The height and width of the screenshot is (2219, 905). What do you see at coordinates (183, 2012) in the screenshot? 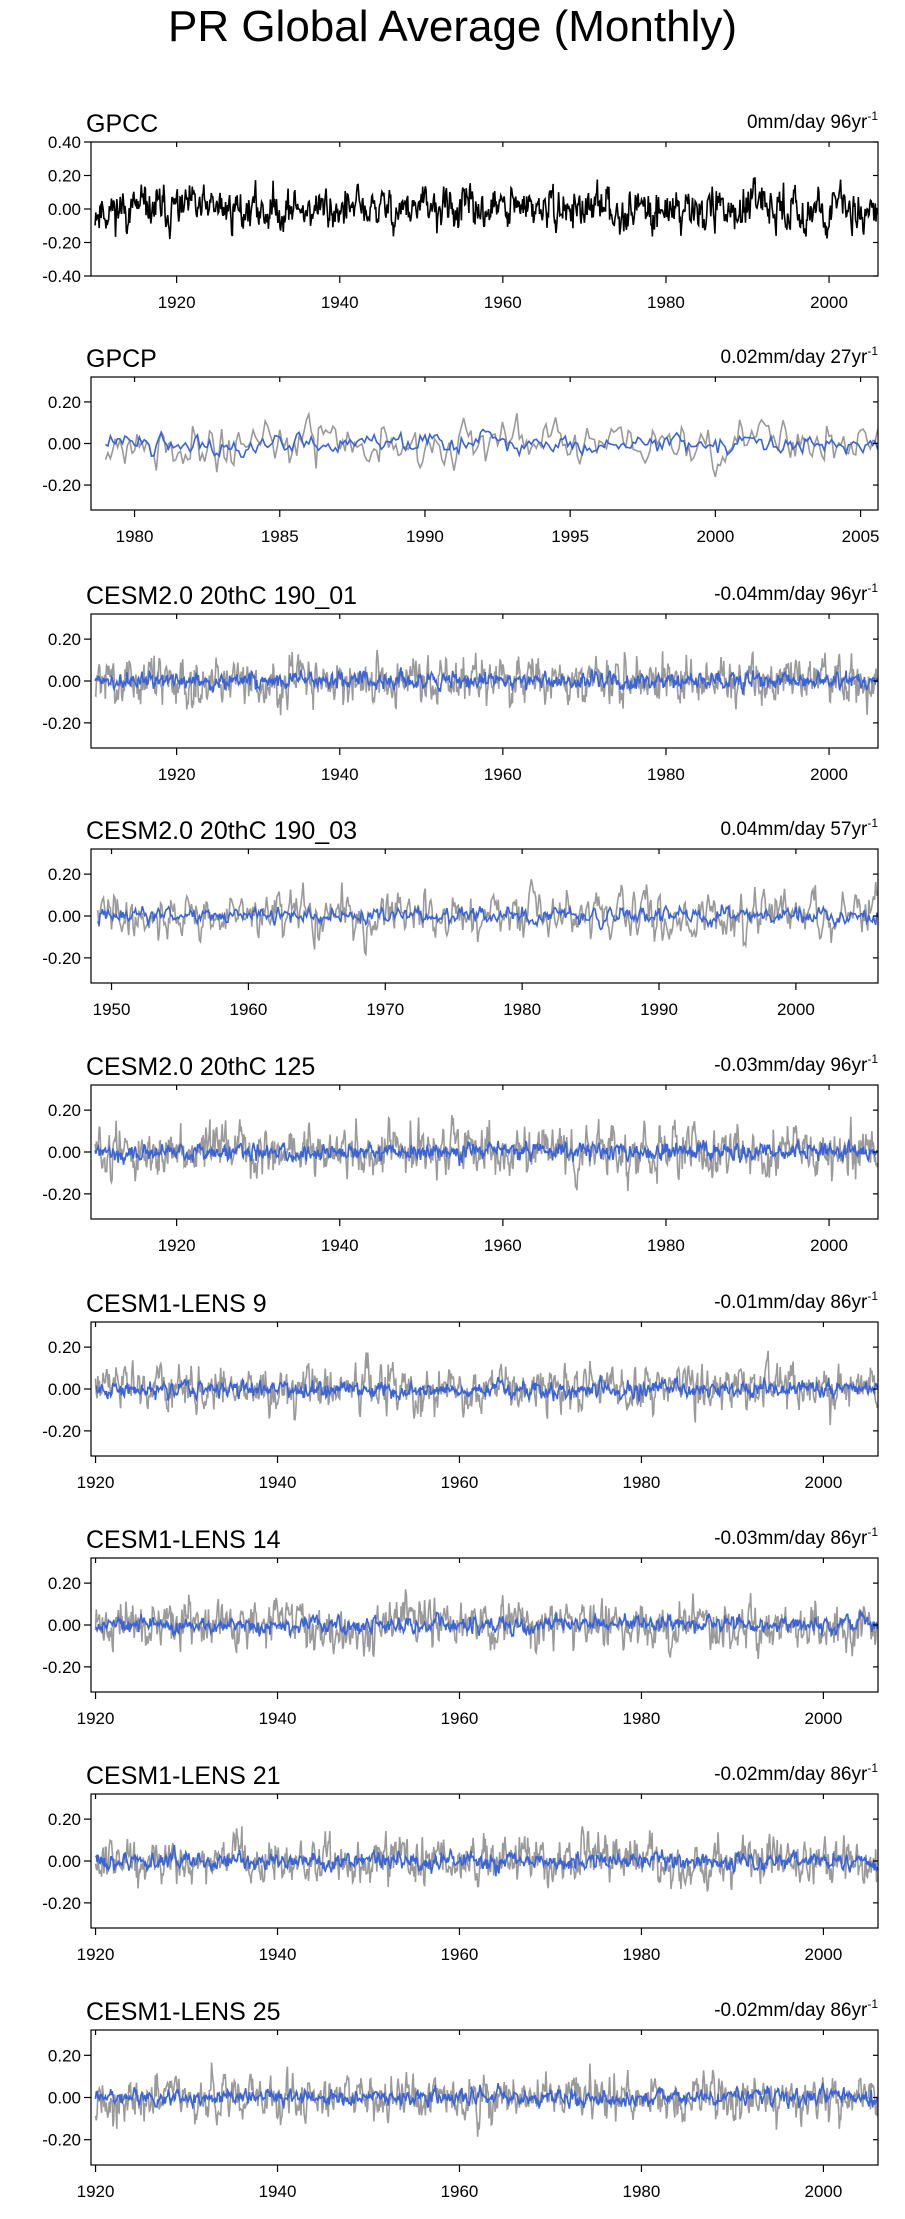
I see `panel-title: CESM1-LENS 25` at bounding box center [183, 2012].